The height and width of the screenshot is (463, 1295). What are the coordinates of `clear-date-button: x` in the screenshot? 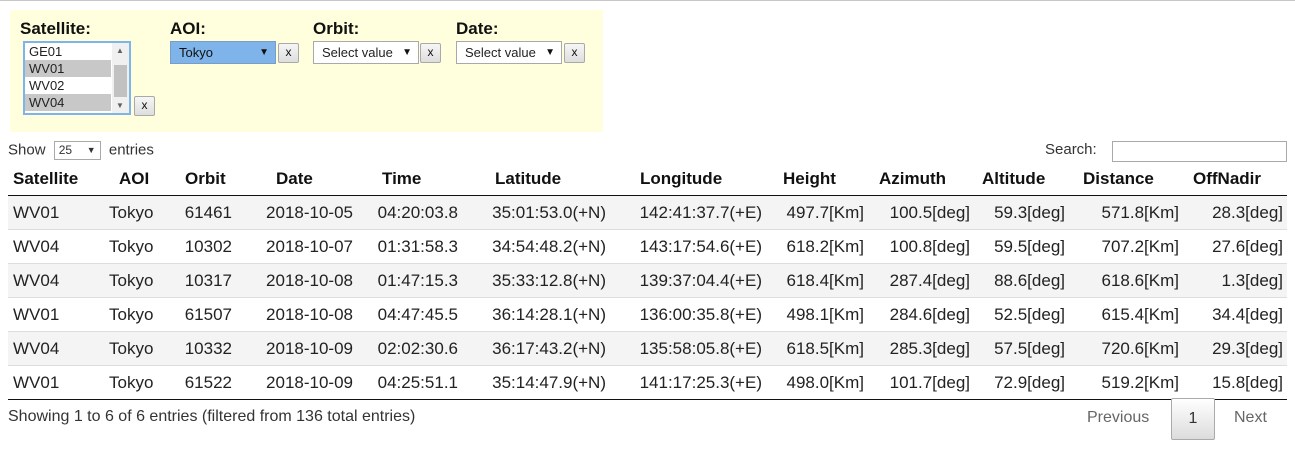 It's located at (574, 53).